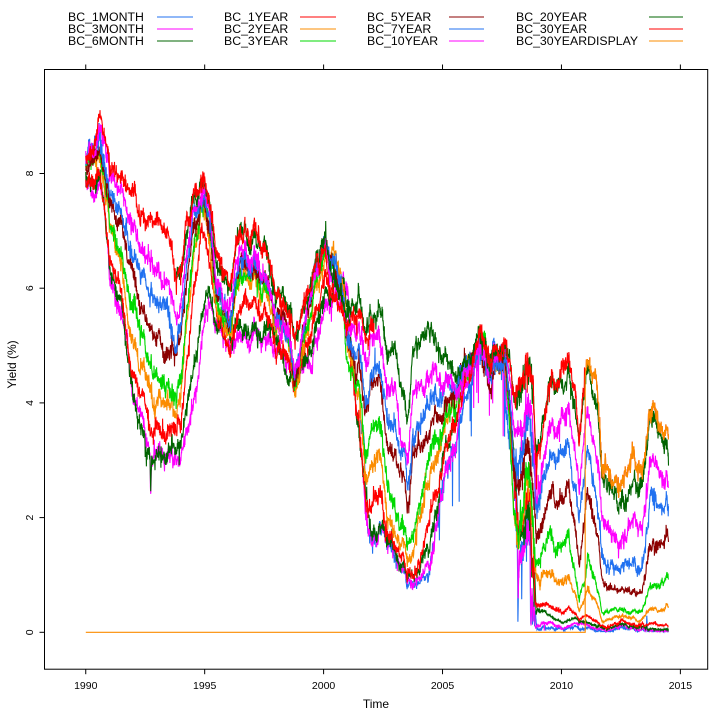 The height and width of the screenshot is (720, 720). I want to click on svg-text: Time, so click(376, 704).